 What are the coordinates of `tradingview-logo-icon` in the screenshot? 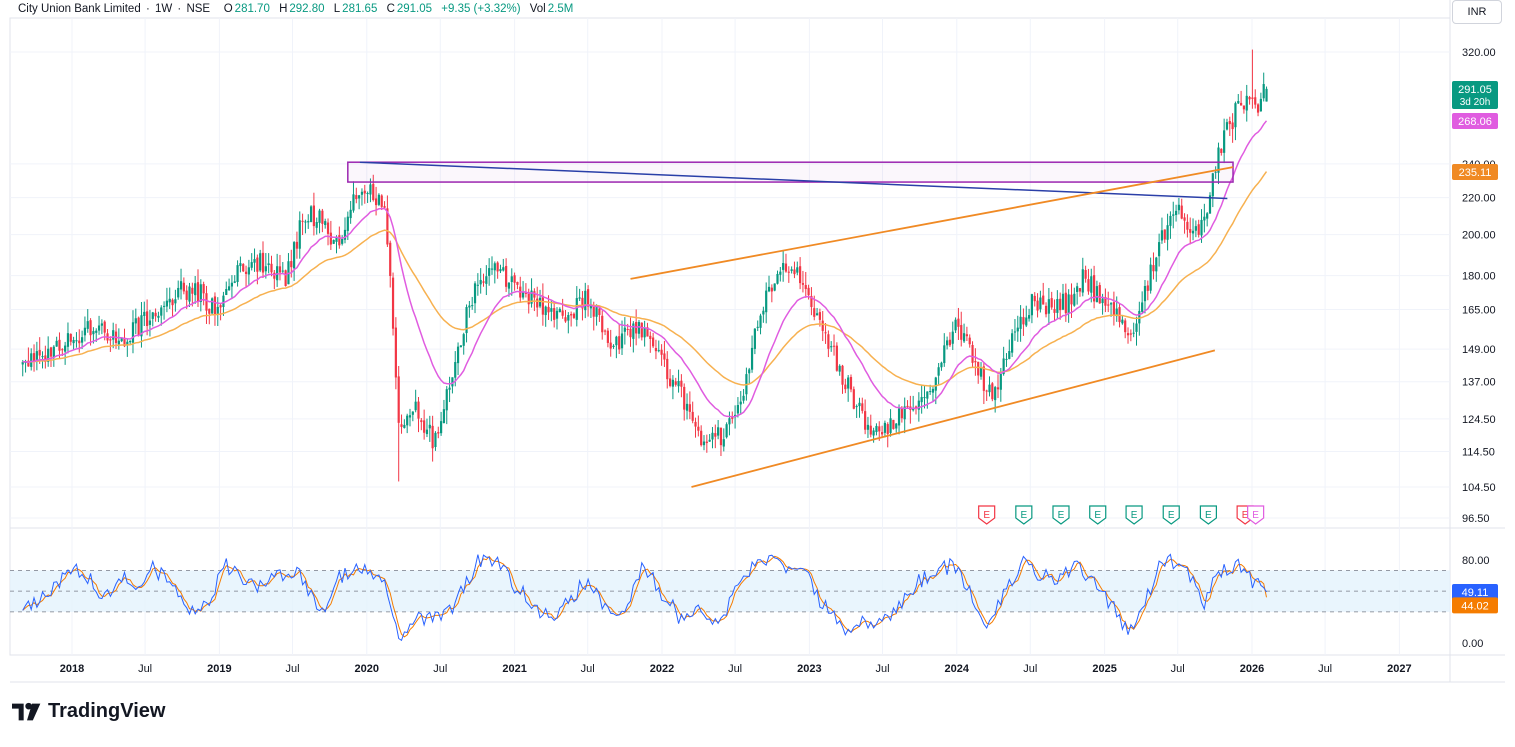 It's located at (26, 711).